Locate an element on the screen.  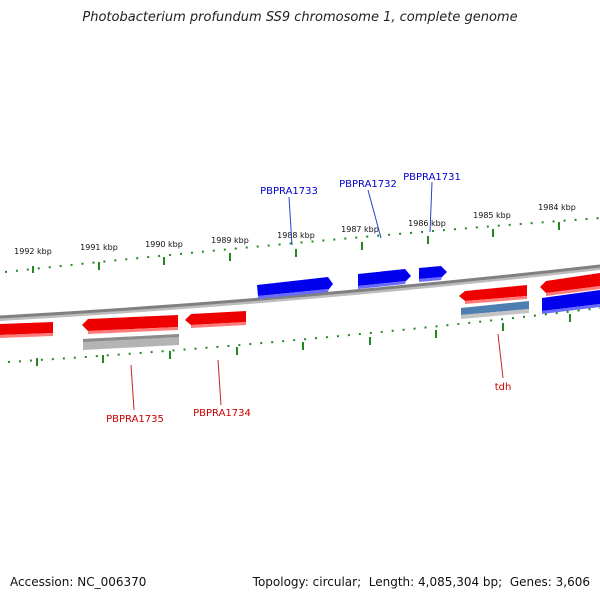
reverse-gene-labels: PBPRA1735 PBPRA1734 tdh is located at coordinates (308, 403).